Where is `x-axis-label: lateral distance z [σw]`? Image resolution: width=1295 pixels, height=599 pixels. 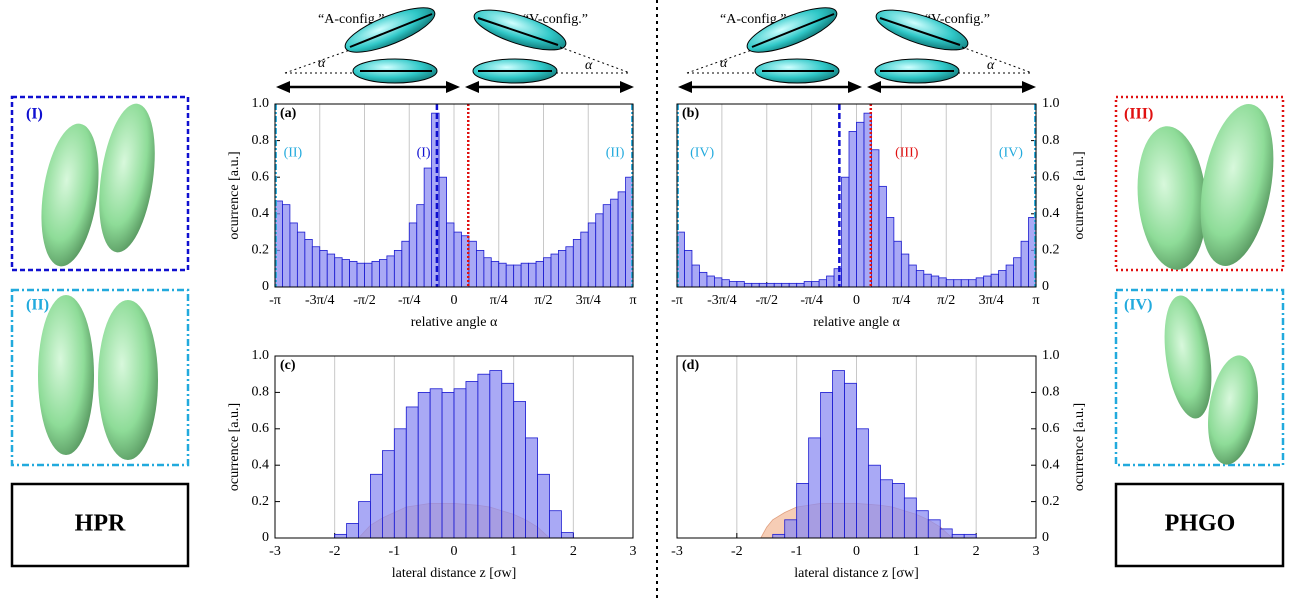
x-axis-label: lateral distance z [σw] is located at coordinates (454, 573).